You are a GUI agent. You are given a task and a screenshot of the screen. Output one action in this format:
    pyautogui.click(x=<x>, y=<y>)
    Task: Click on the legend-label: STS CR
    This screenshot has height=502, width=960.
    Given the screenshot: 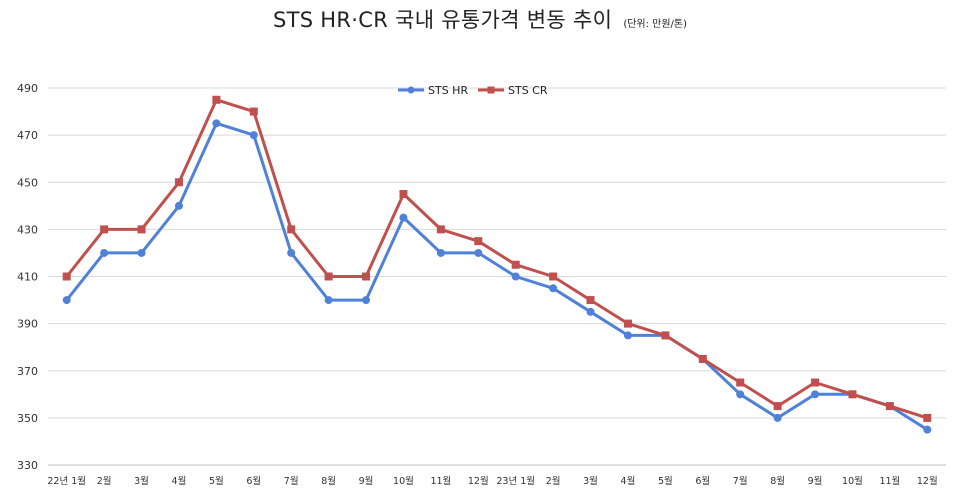 What is the action you would take?
    pyautogui.click(x=528, y=90)
    